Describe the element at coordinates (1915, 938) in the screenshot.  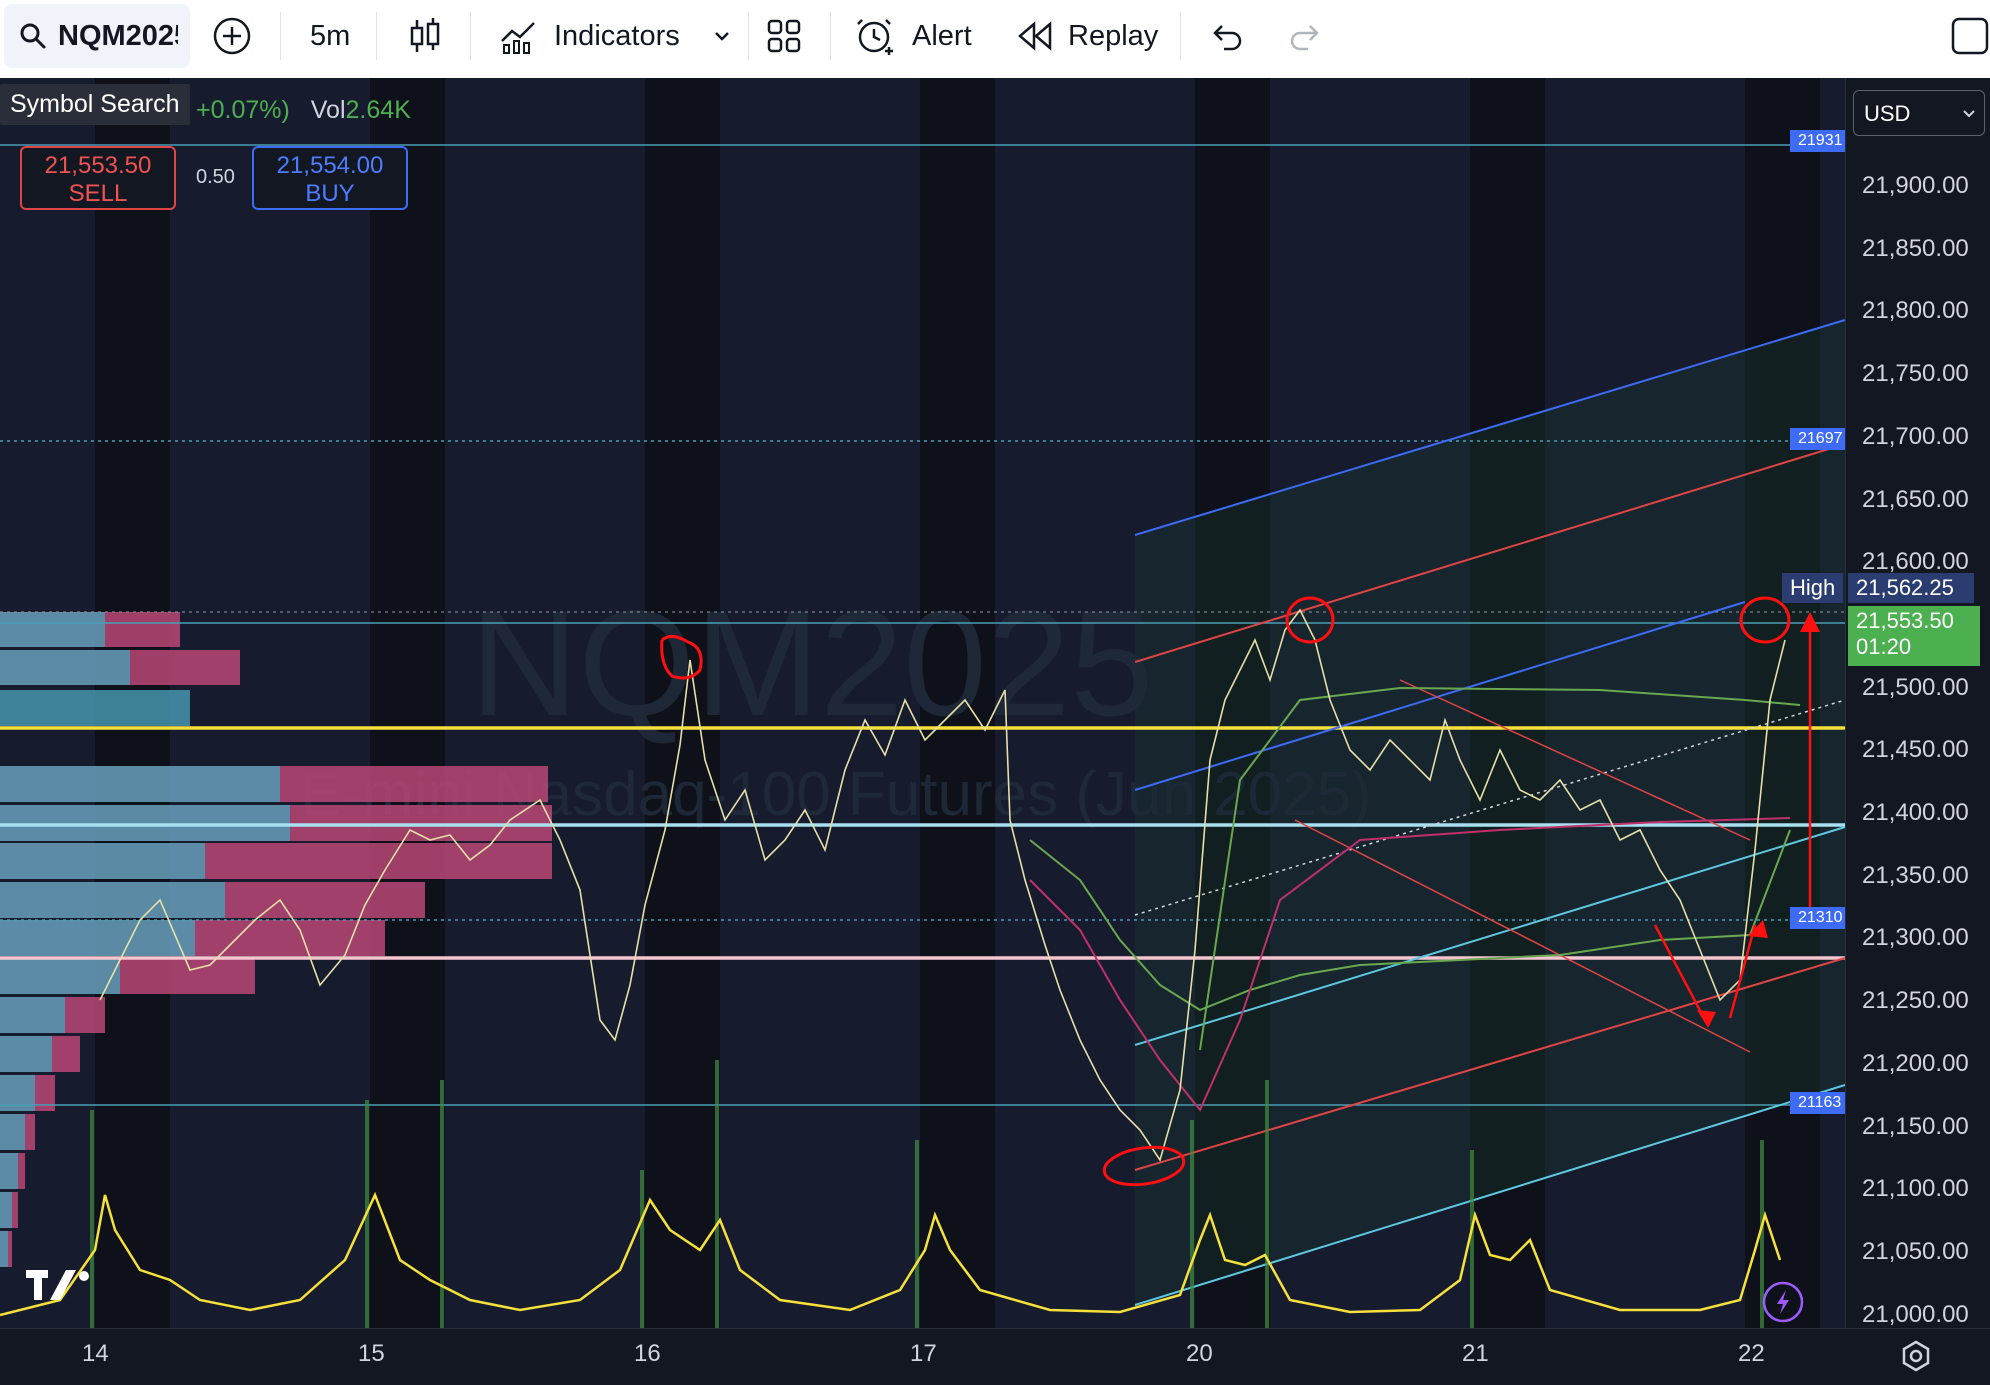
I see `price-axis-label: 21,300.00` at that location.